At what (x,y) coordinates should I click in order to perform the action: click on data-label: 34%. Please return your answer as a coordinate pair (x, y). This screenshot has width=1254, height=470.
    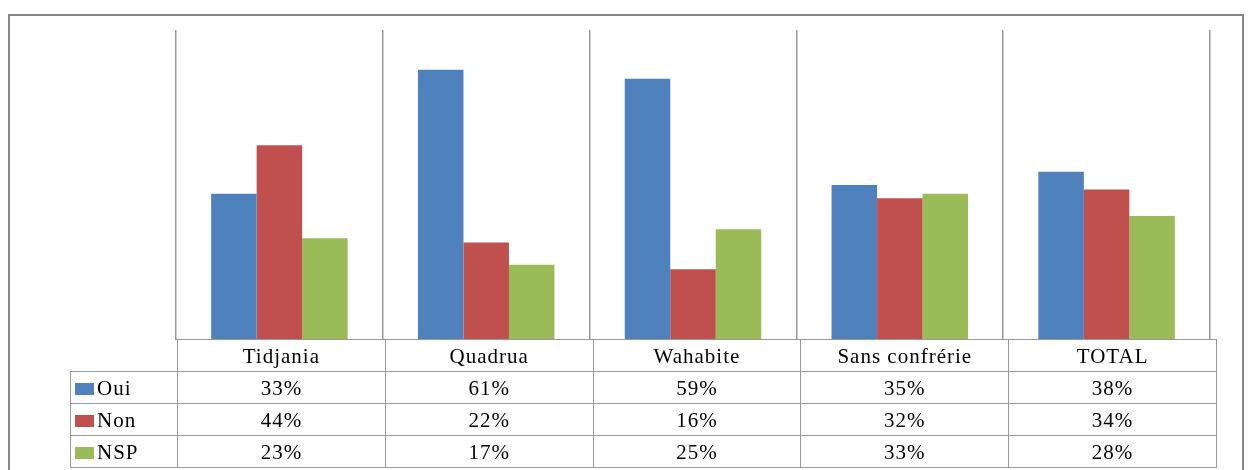
    Looking at the image, I should click on (1112, 419).